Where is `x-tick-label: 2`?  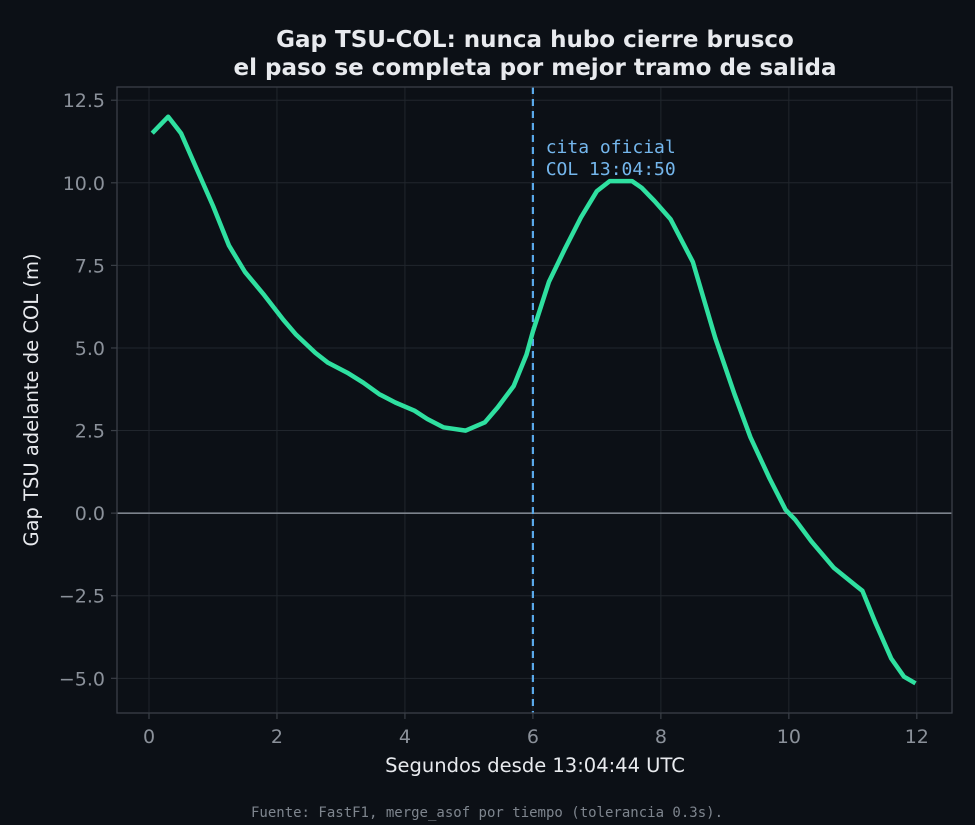
x-tick-label: 2 is located at coordinates (277, 737).